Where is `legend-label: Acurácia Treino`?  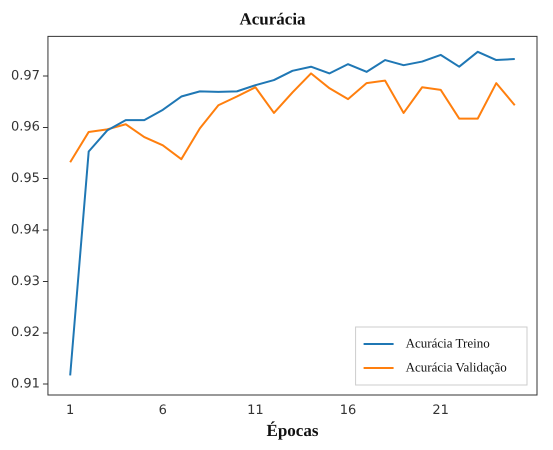
legend-label: Acurácia Treino is located at coordinates (448, 342).